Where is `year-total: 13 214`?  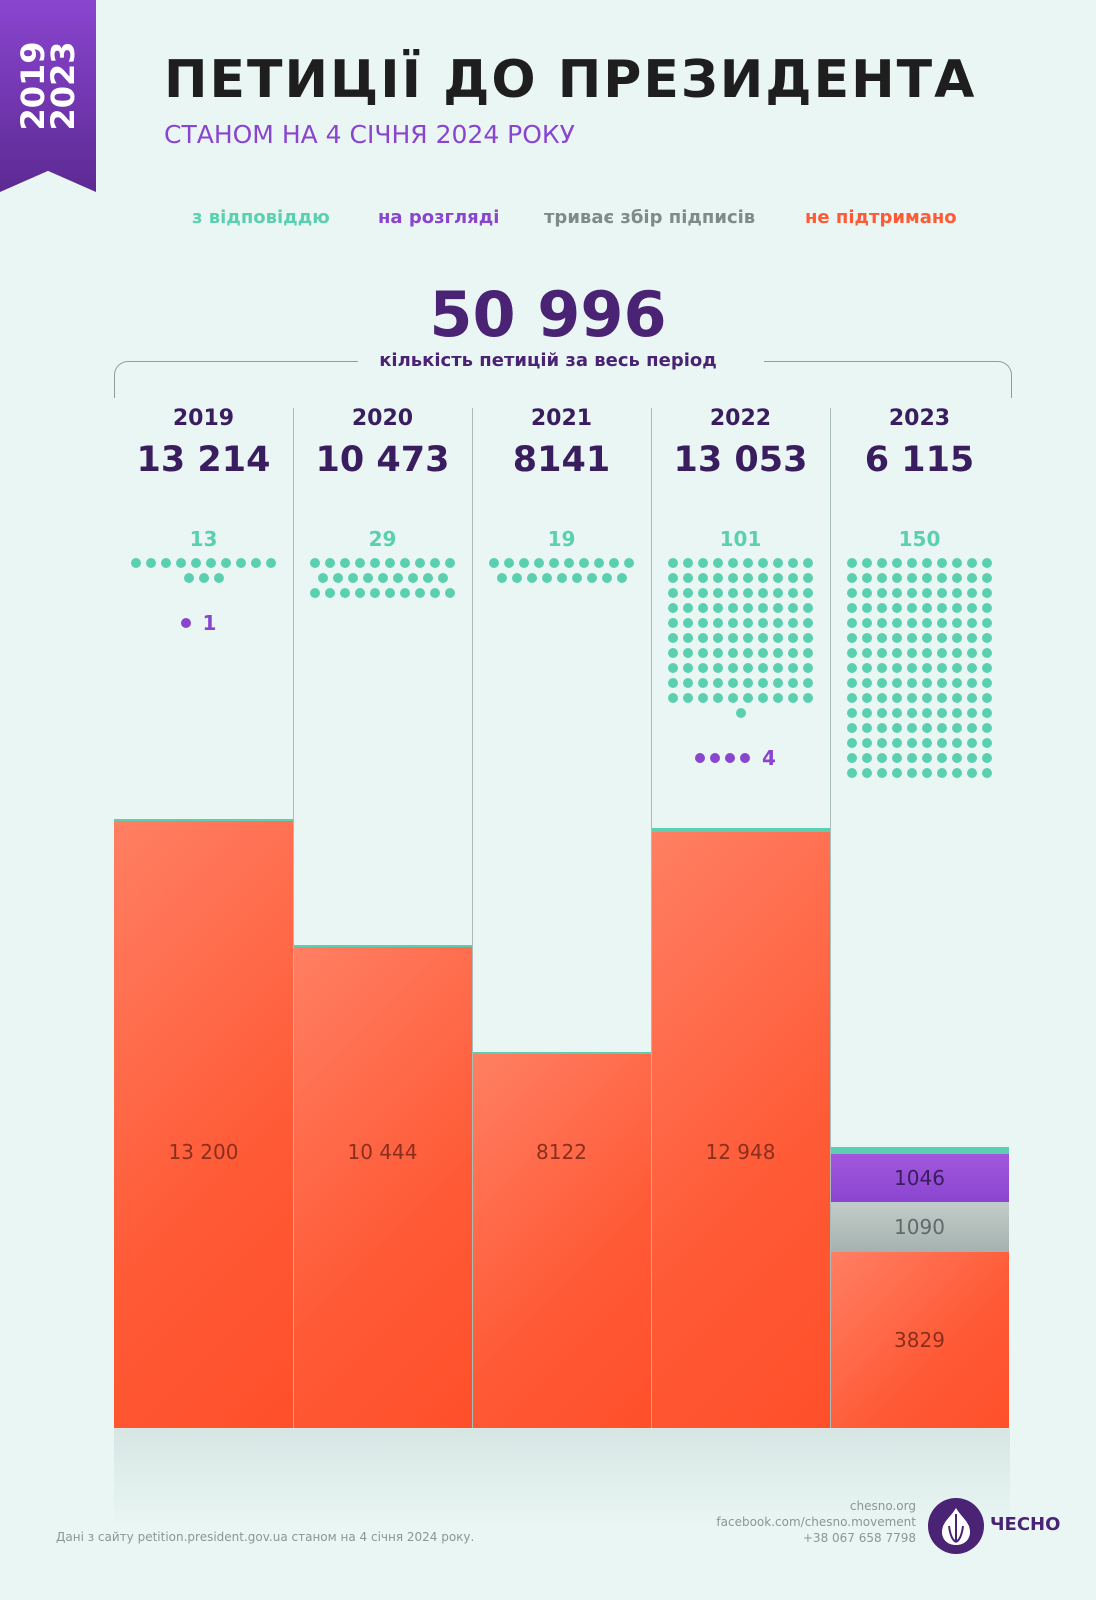
year-total: 13 214 is located at coordinates (203, 460).